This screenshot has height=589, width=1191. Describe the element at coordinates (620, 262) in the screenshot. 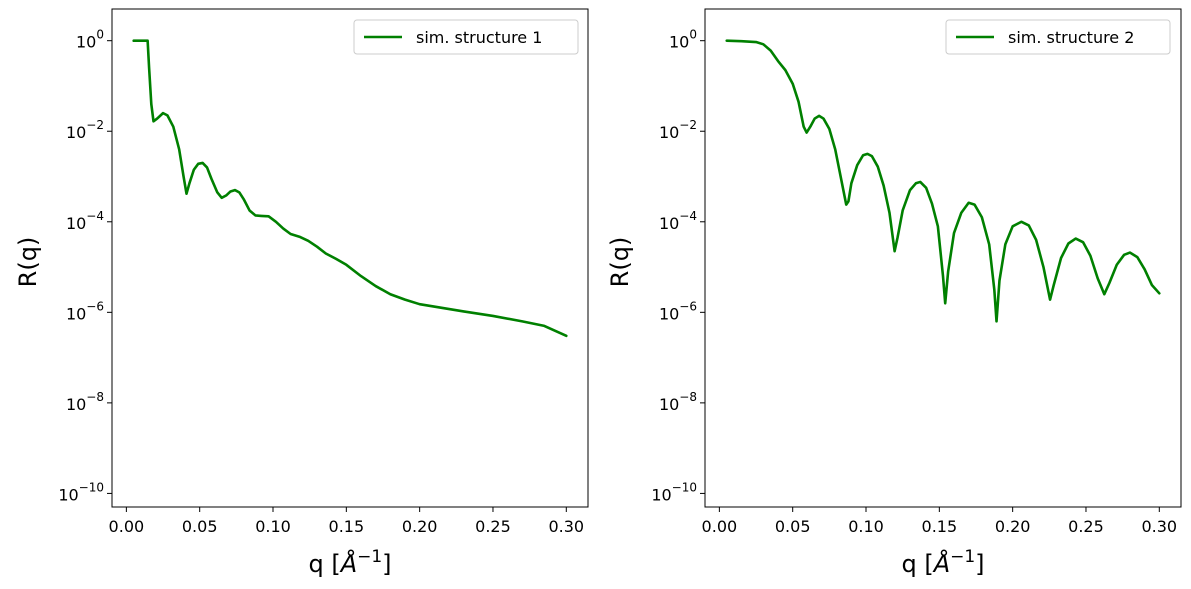

I see `y-axis-label-right: R(q)` at that location.